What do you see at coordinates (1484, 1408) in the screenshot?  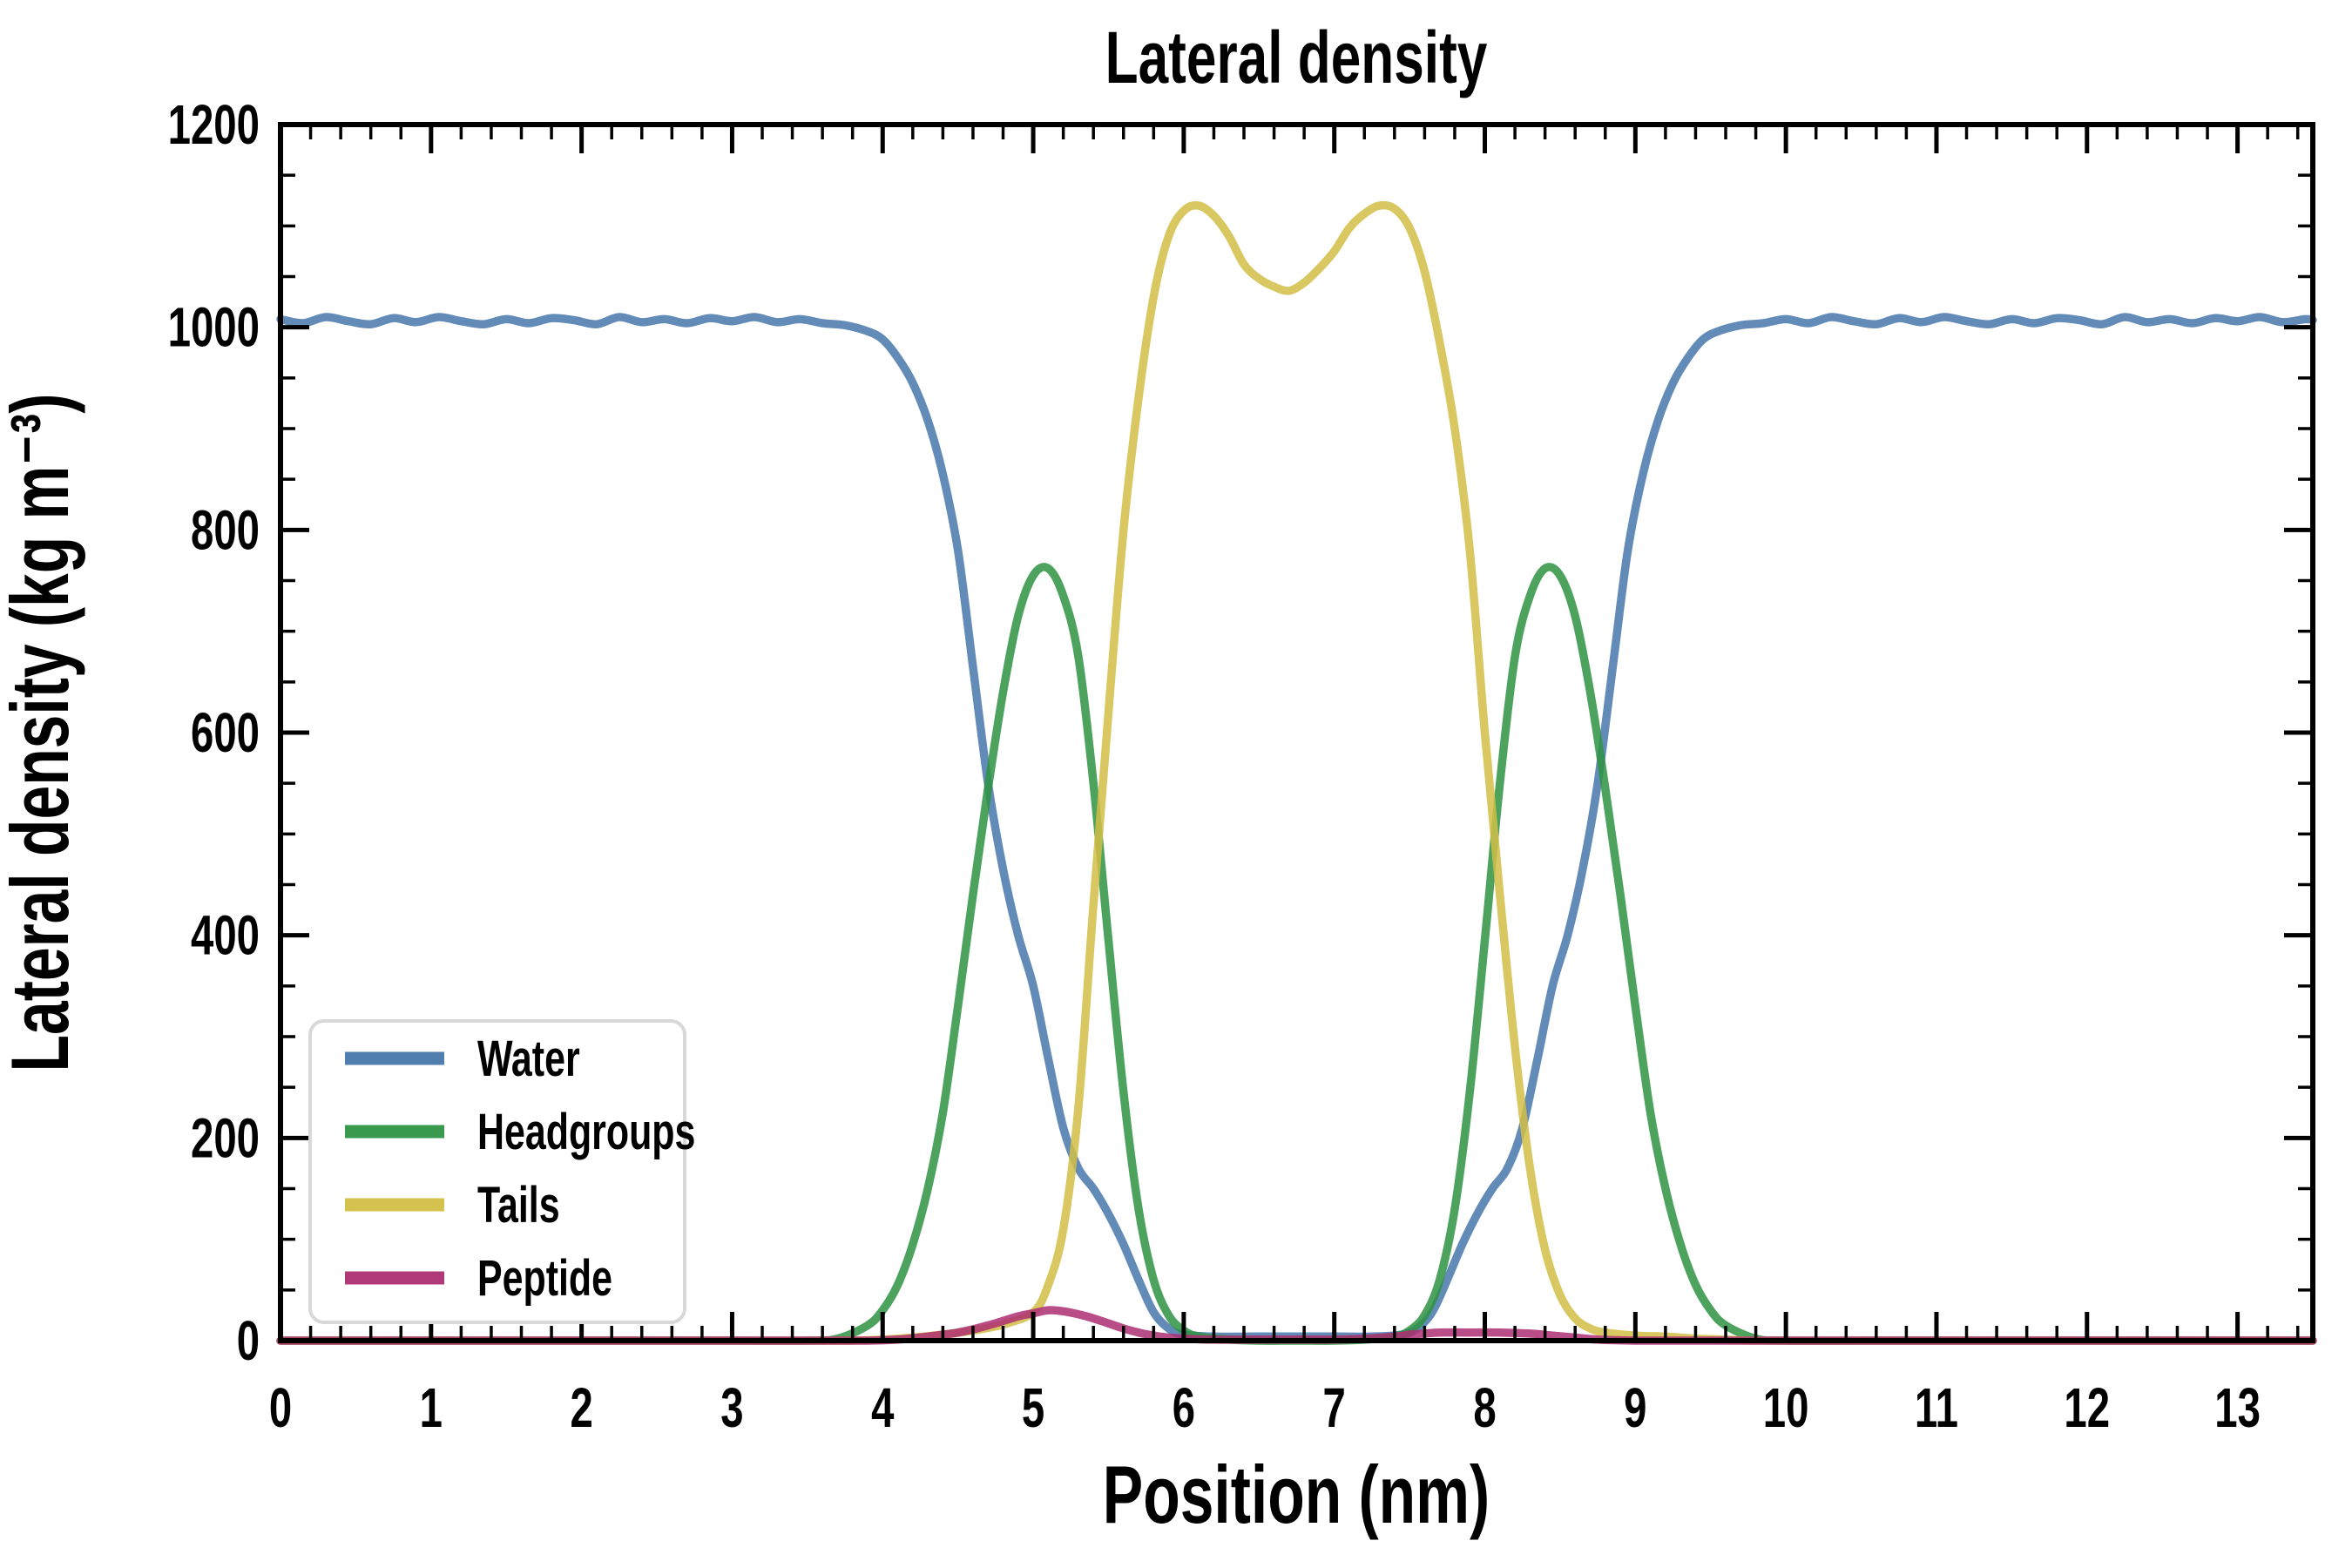 I see `x-tick-label: 8` at bounding box center [1484, 1408].